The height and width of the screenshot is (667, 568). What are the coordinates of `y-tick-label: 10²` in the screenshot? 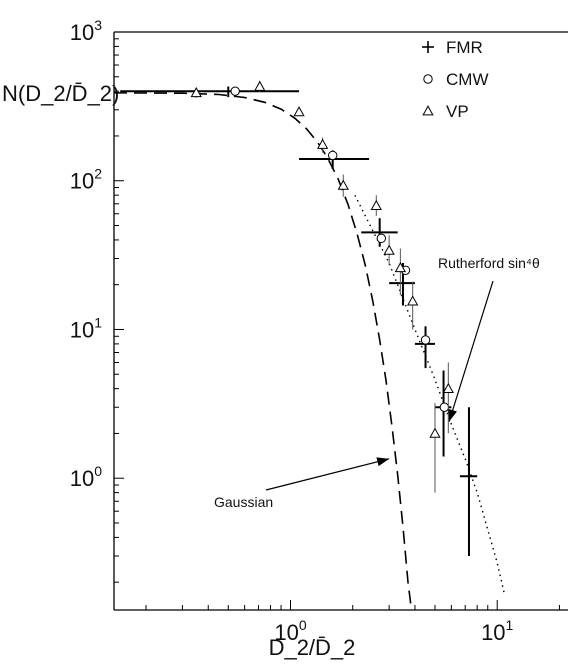 It's located at (86, 180).